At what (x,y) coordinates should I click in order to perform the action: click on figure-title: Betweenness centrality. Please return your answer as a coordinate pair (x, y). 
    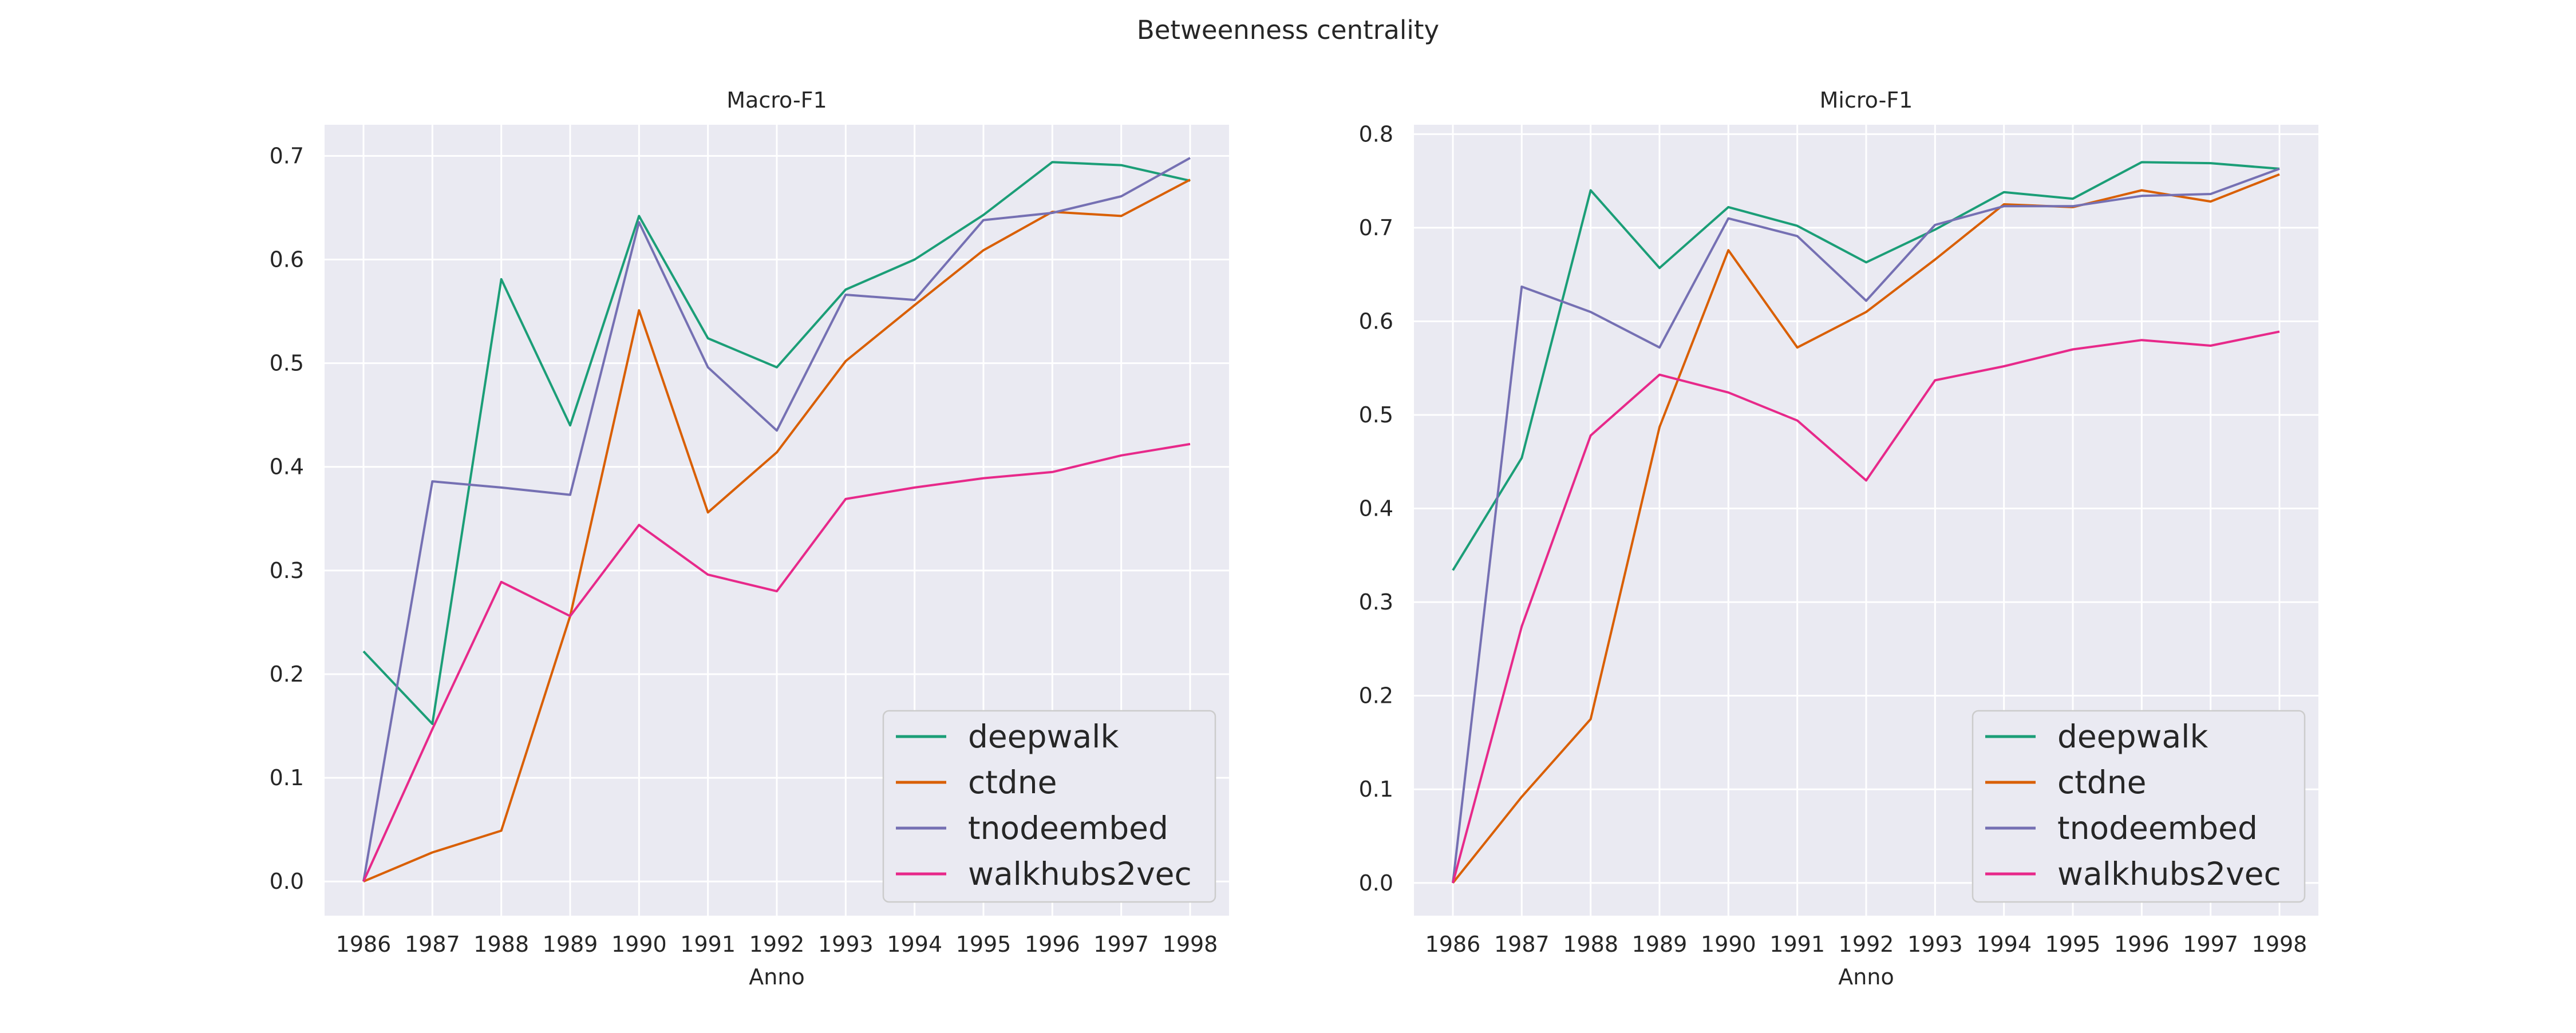
    Looking at the image, I should click on (1288, 30).